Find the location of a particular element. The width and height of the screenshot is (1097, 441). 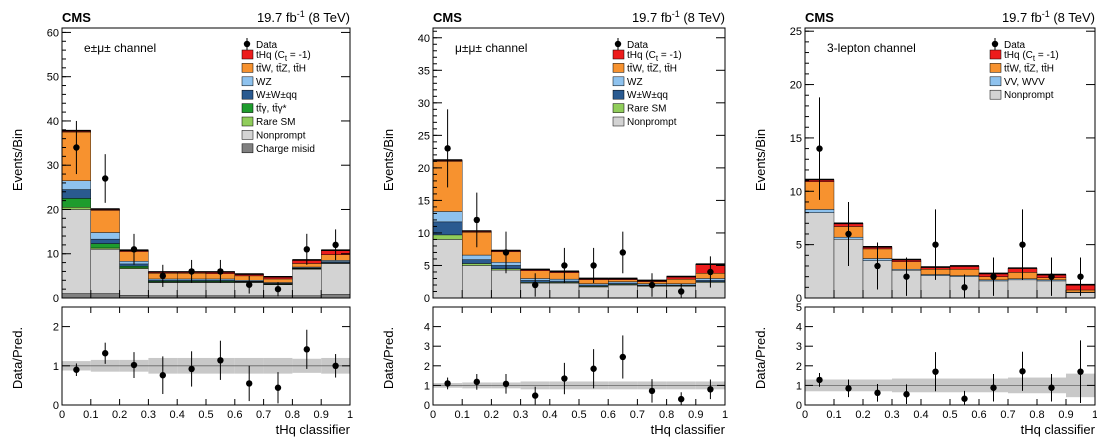

channel-label: e±μ± channel is located at coordinates (120, 48).